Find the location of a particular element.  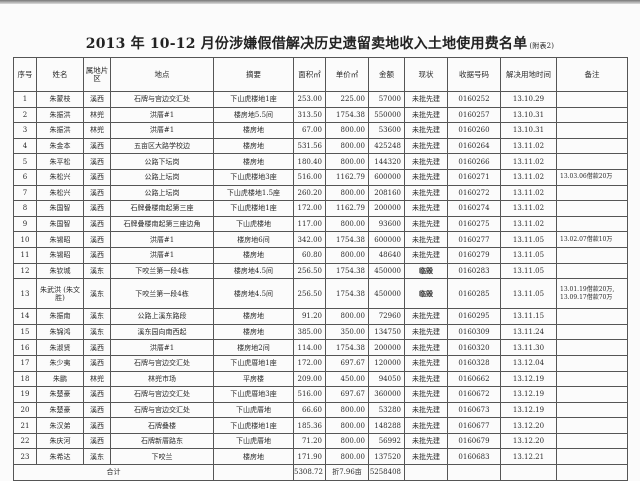

cell-receipt: 0160275 is located at coordinates (474, 224).